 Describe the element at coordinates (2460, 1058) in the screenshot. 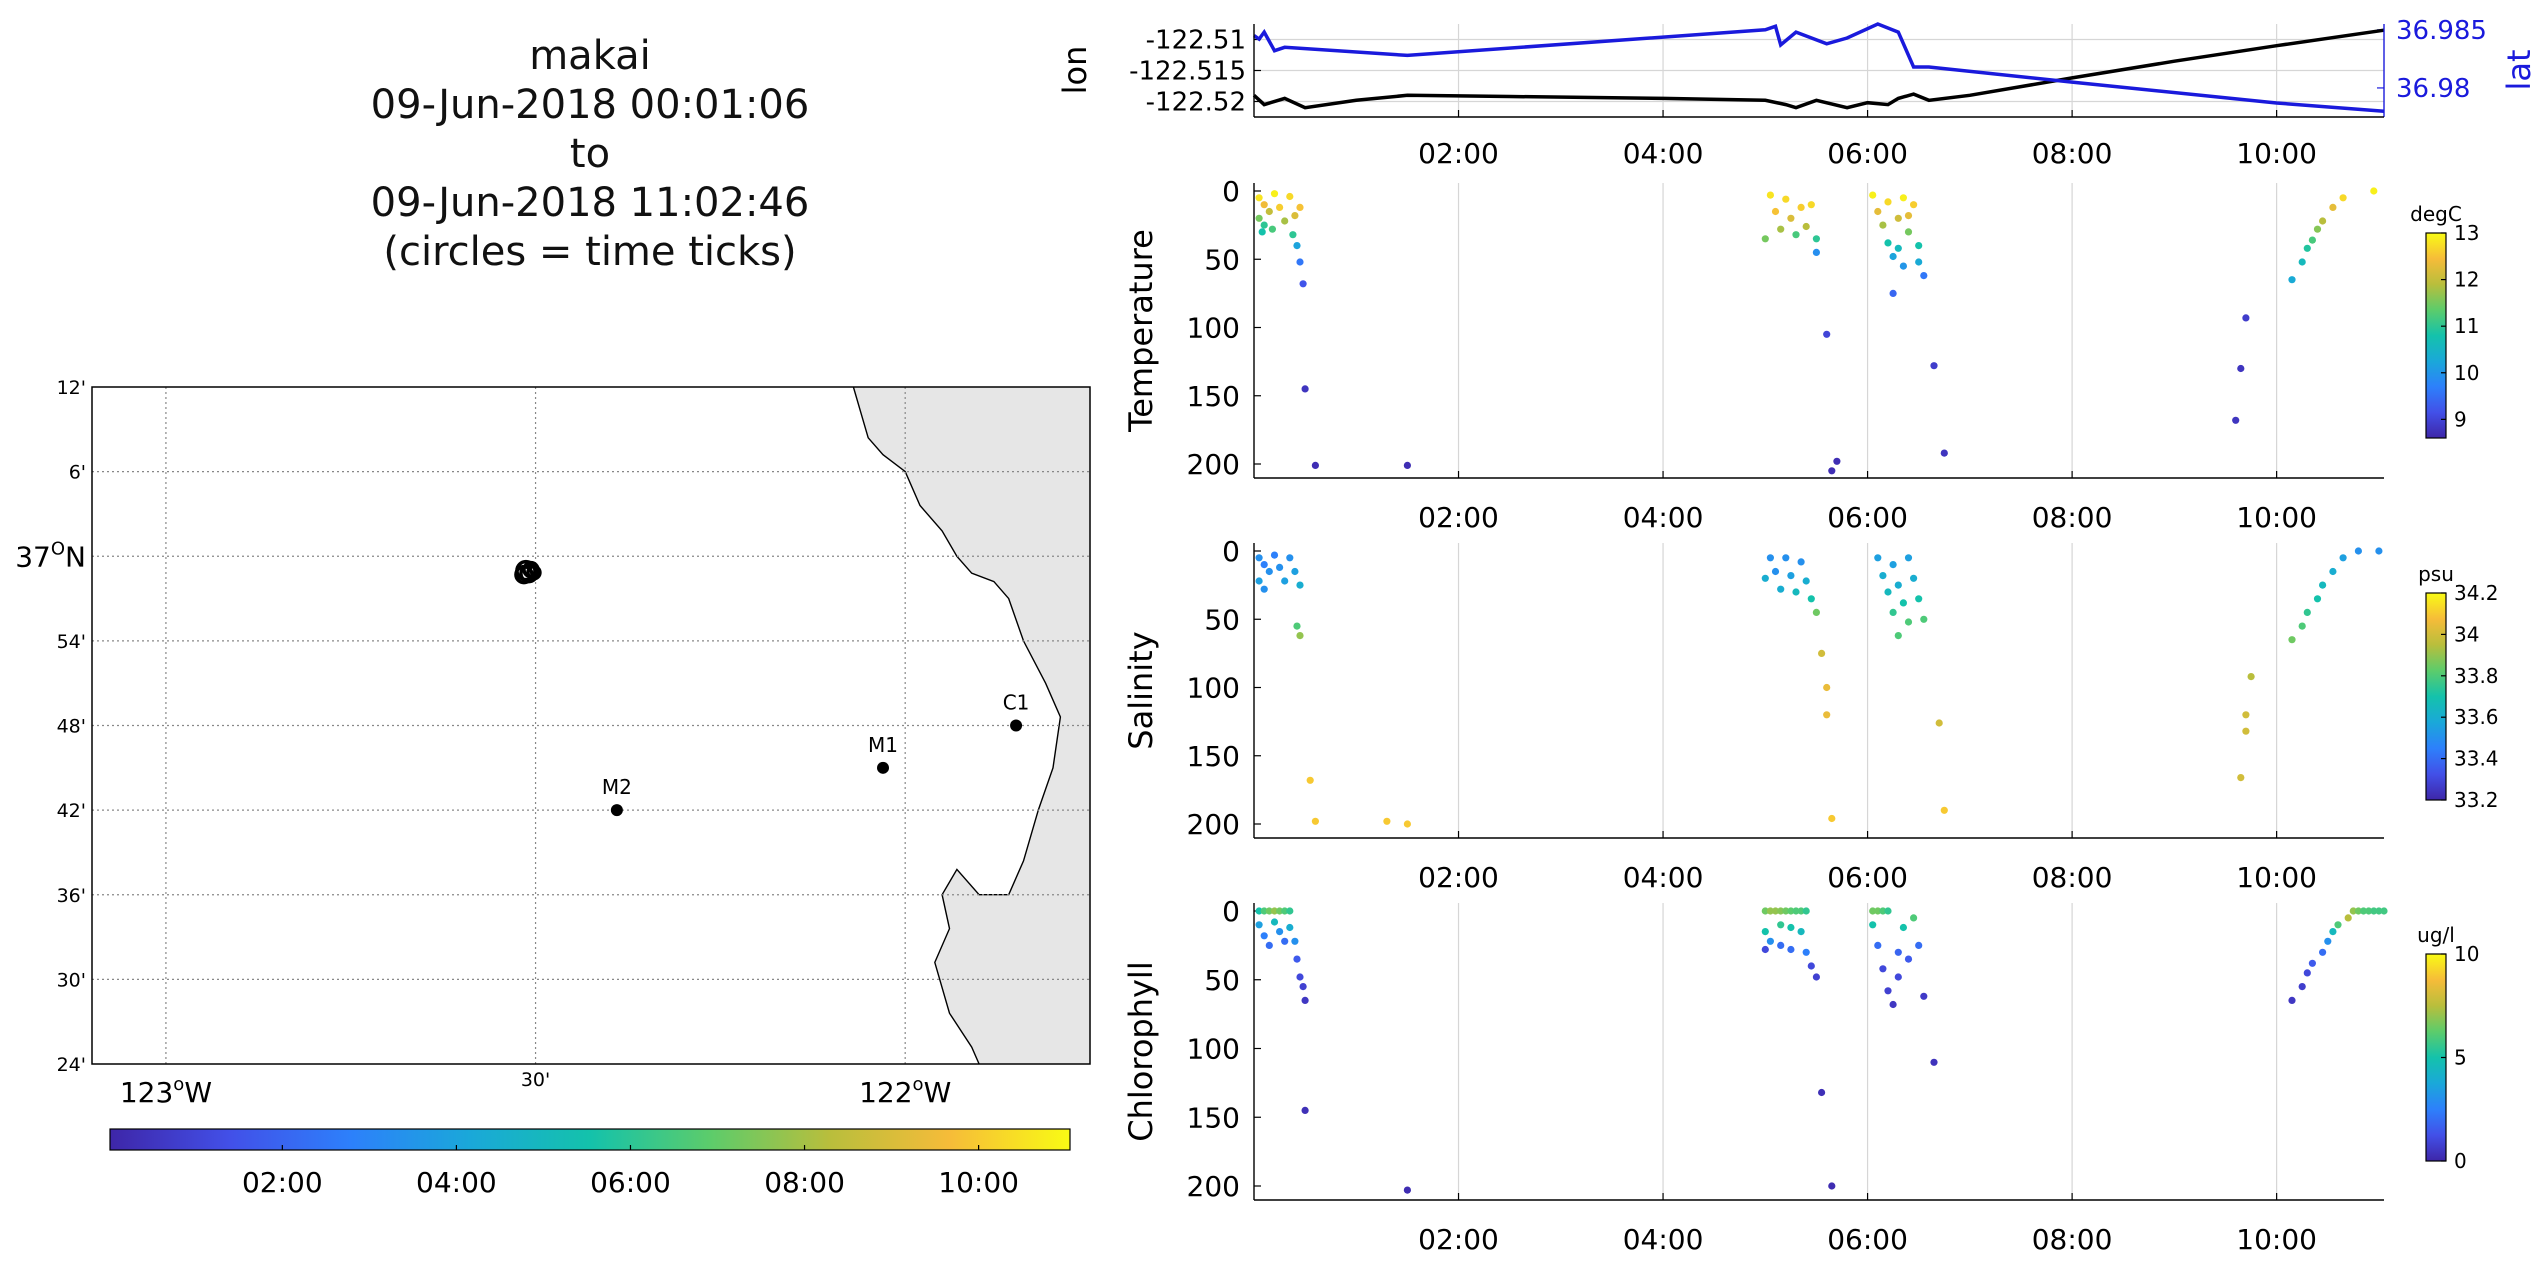

I see `colorbar-tick-label: 5` at that location.